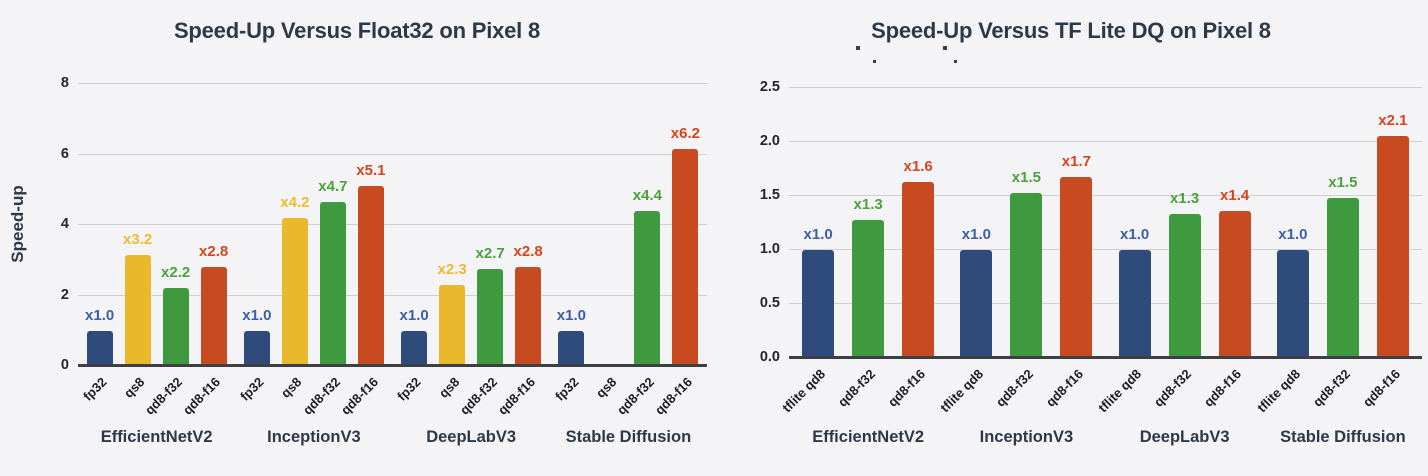 The image size is (1428, 476). What do you see at coordinates (136, 242) in the screenshot?
I see `bar-slot: x3.2 qs8` at bounding box center [136, 242].